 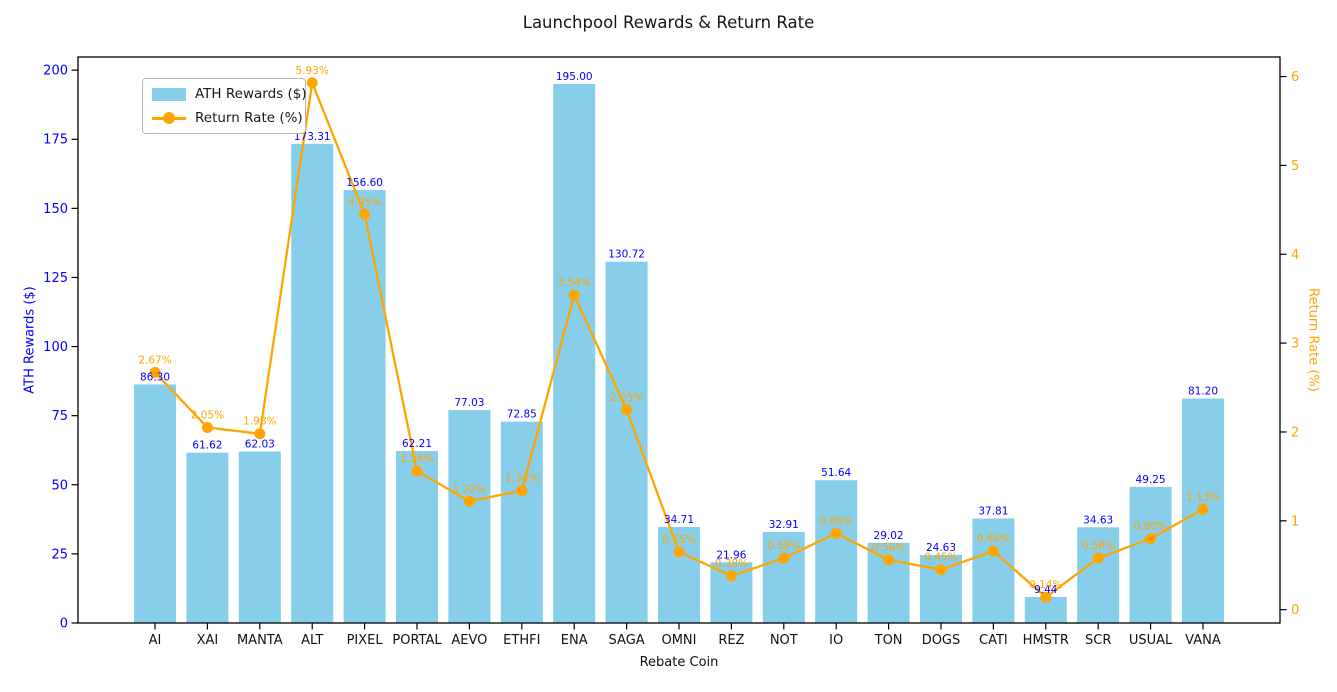 What do you see at coordinates (364, 183) in the screenshot?
I see `bar-value-label: 156.60` at bounding box center [364, 183].